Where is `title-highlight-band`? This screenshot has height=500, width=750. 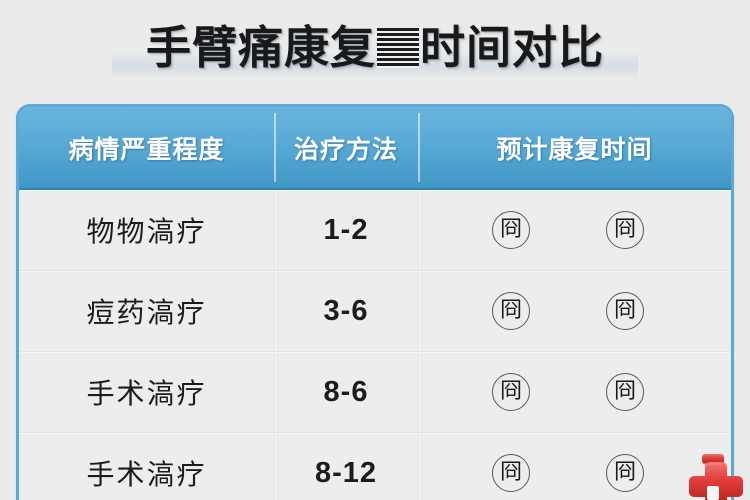
title-highlight-band is located at coordinates (375, 65).